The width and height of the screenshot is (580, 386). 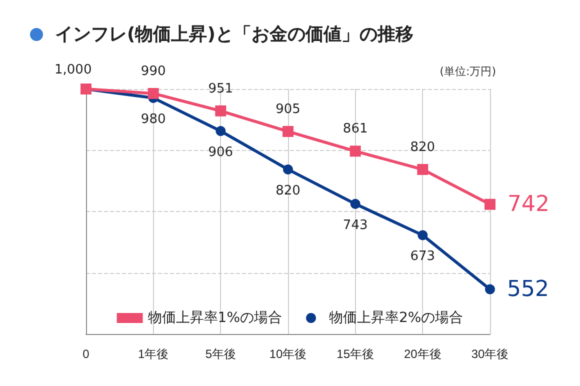 I want to click on data-label: 951, so click(x=221, y=88).